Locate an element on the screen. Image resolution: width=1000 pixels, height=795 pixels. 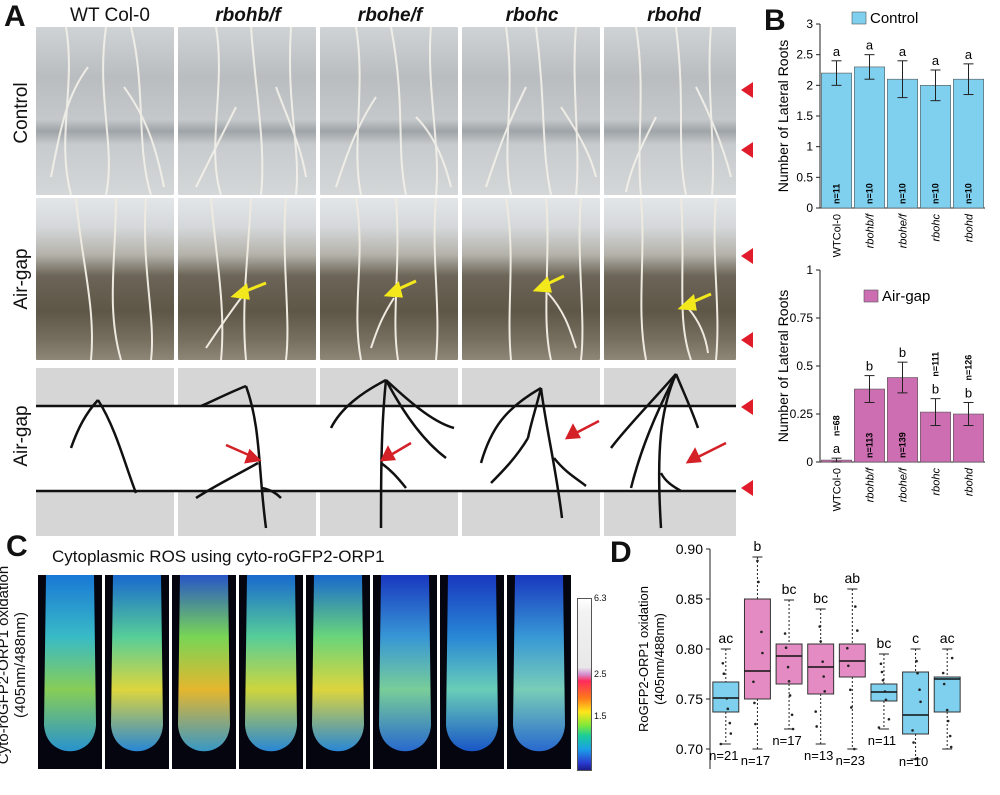
panel-a-label: A is located at coordinates (15, 16).